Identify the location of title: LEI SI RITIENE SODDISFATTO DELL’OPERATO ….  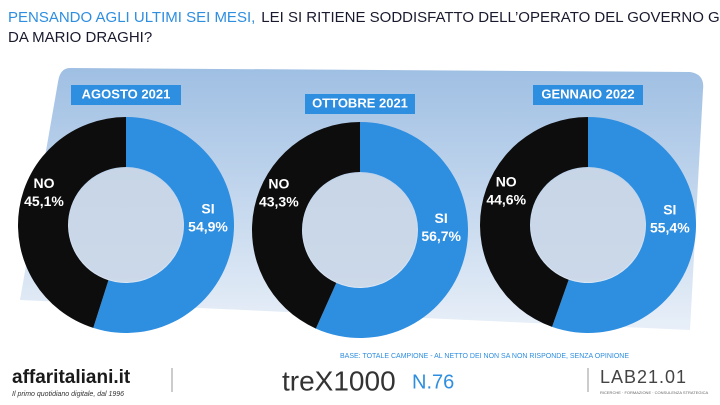
(364, 27).